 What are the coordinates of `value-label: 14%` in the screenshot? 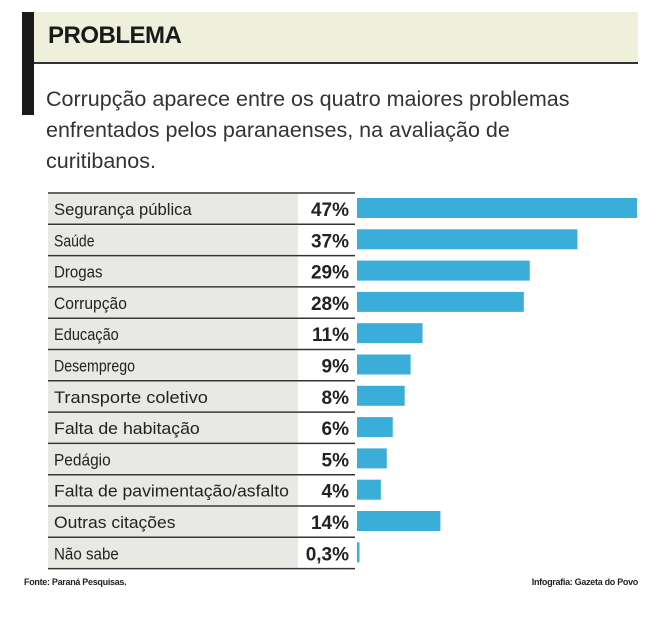 It's located at (330, 523).